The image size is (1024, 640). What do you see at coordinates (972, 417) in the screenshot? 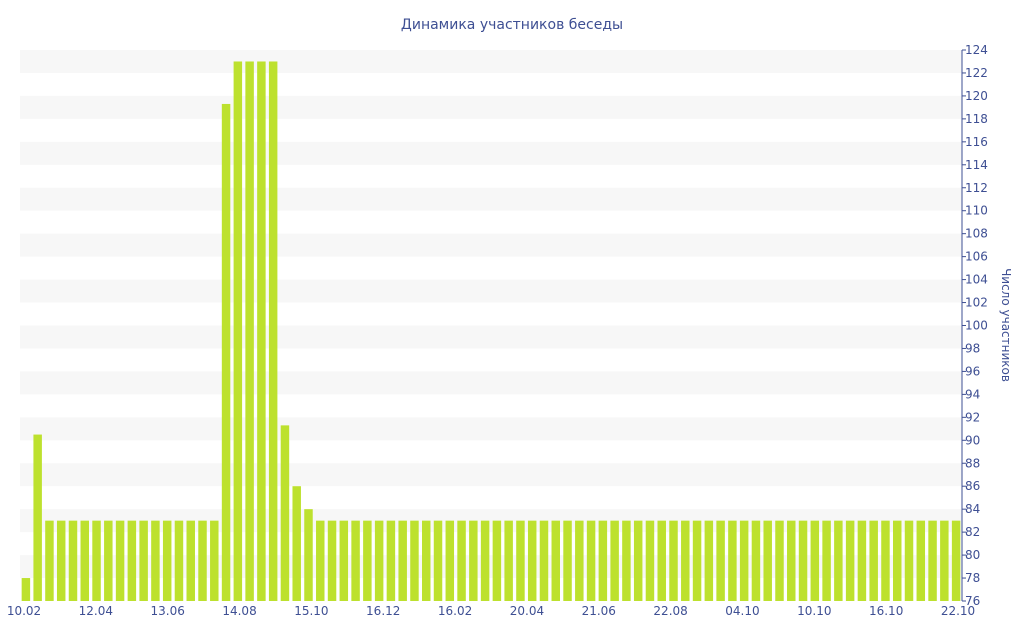
I see `y-tick-label: 92` at bounding box center [972, 417].